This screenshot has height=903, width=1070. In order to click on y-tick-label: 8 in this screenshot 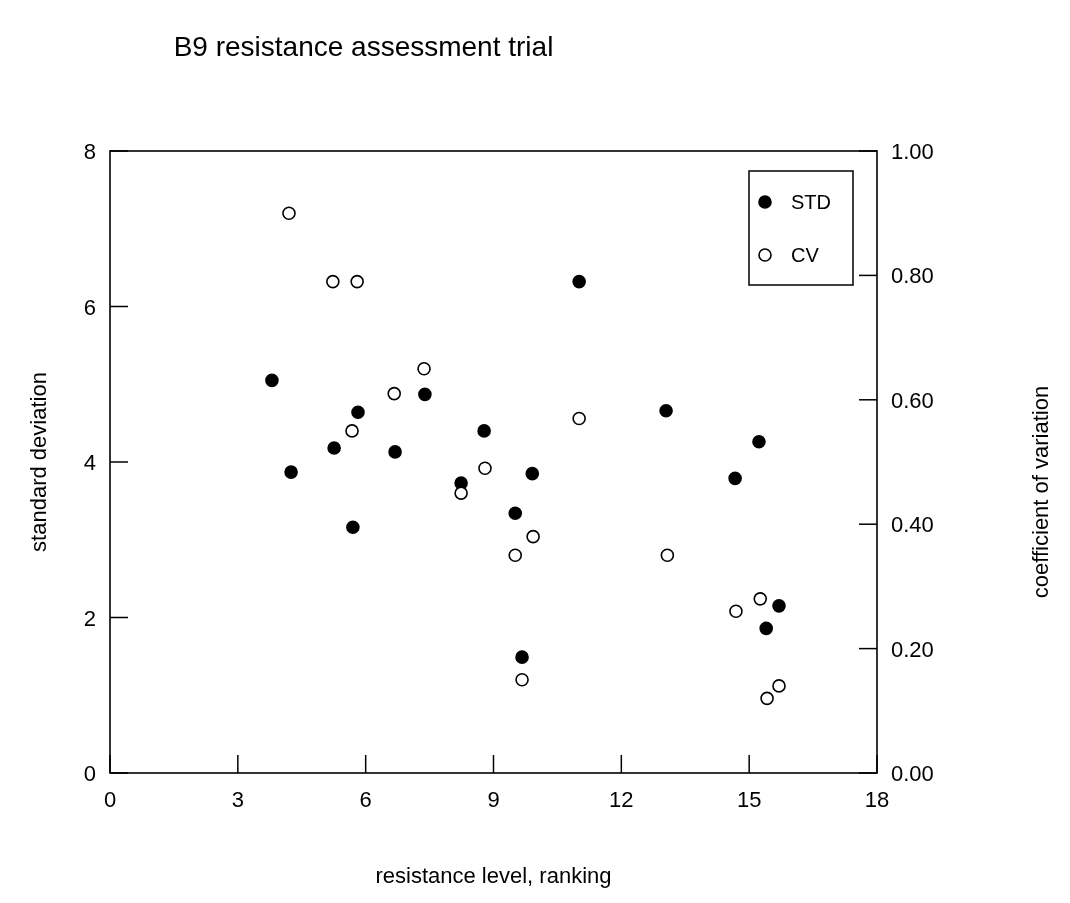, I will do `click(89, 151)`.